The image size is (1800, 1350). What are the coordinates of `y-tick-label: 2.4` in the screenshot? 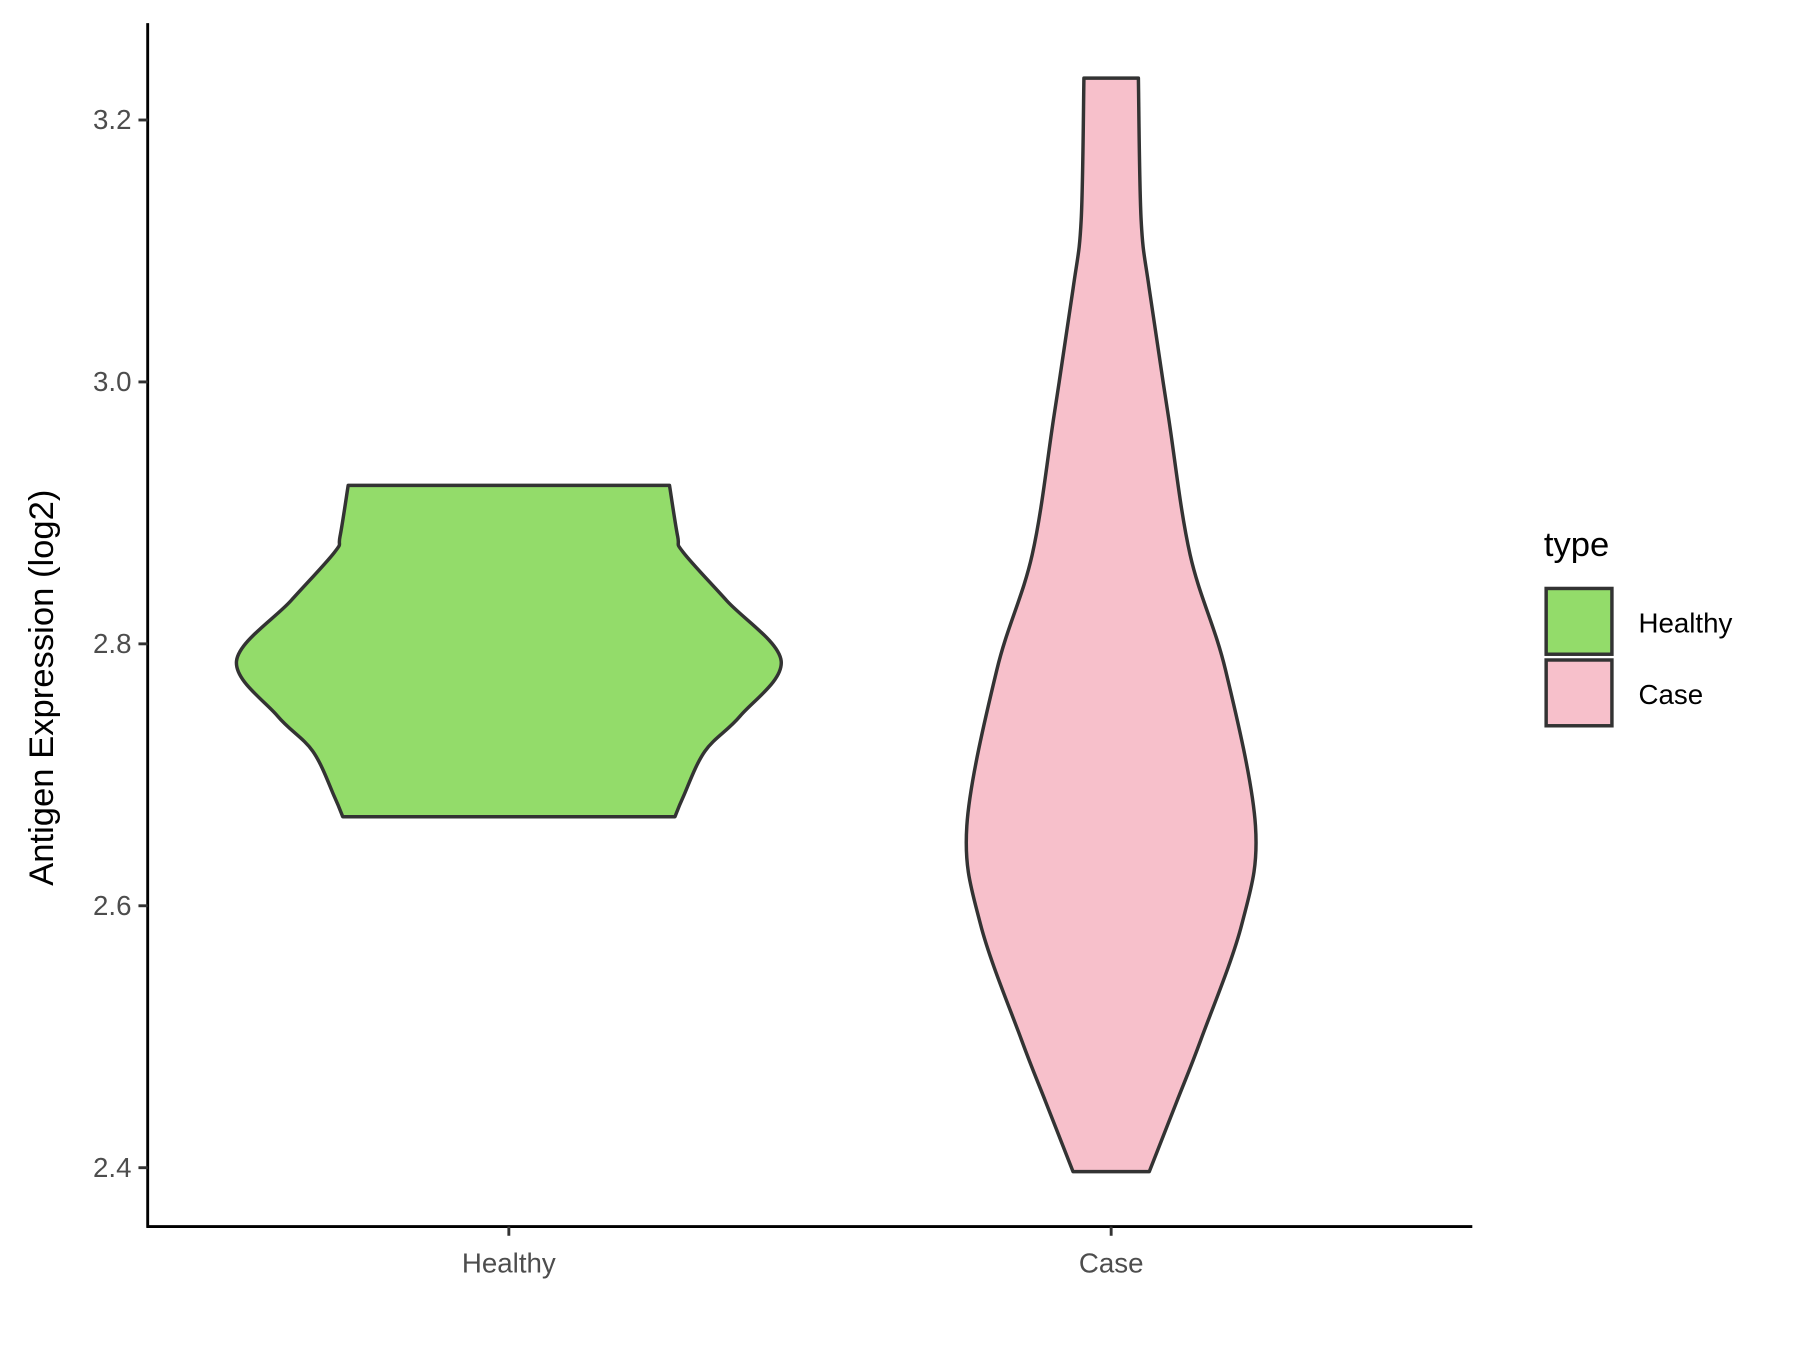 It's located at (112, 1167).